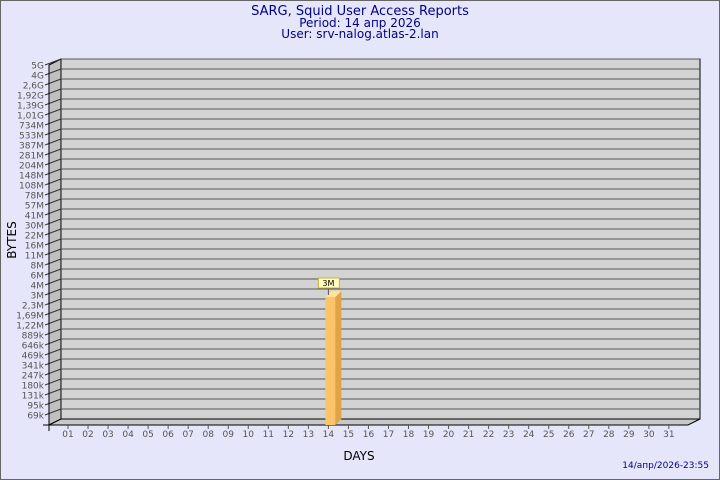 This screenshot has height=480, width=720. Describe the element at coordinates (30, 97) in the screenshot. I see `y-tick-label: 1,92G` at that location.